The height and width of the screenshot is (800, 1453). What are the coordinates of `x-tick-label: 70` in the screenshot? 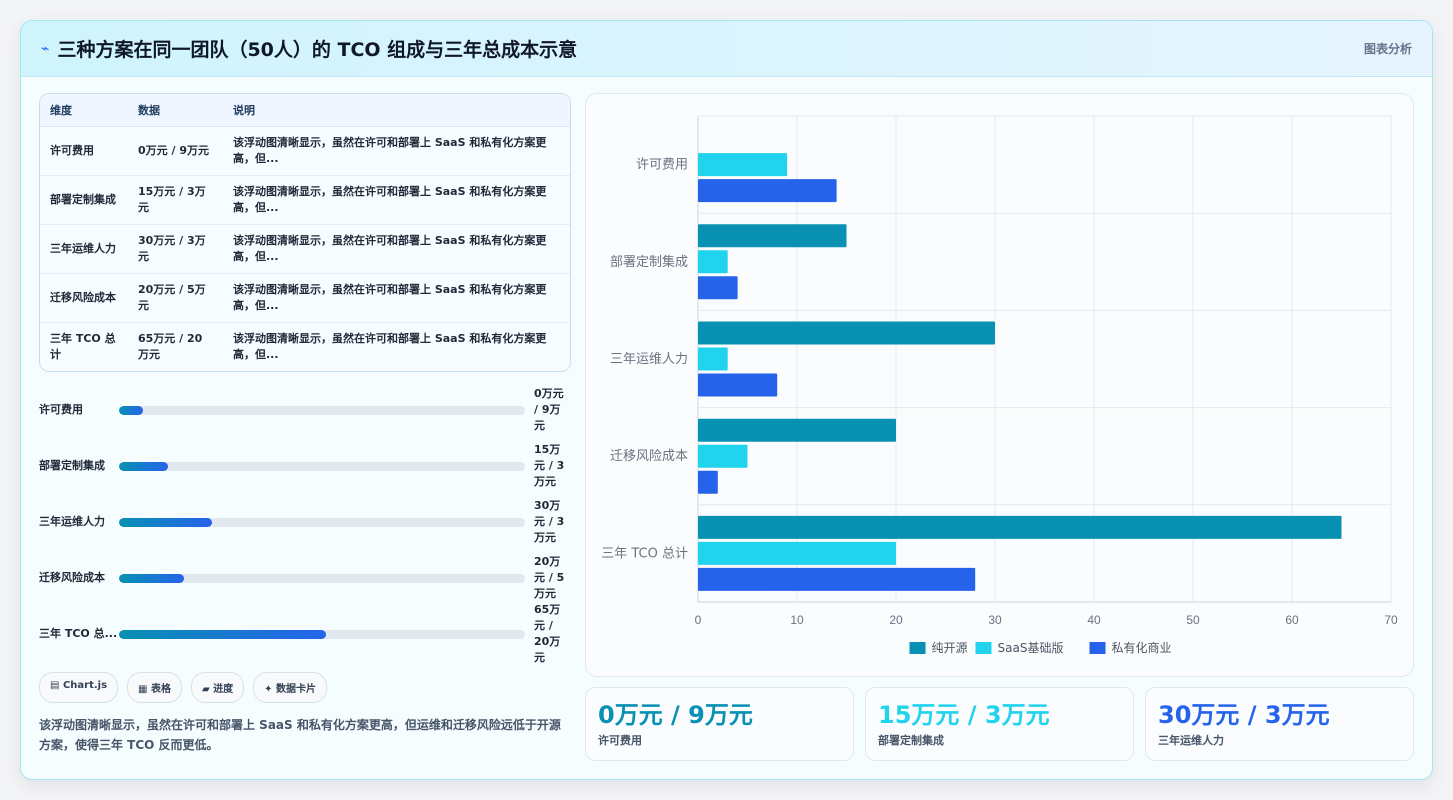 It's located at (1391, 620).